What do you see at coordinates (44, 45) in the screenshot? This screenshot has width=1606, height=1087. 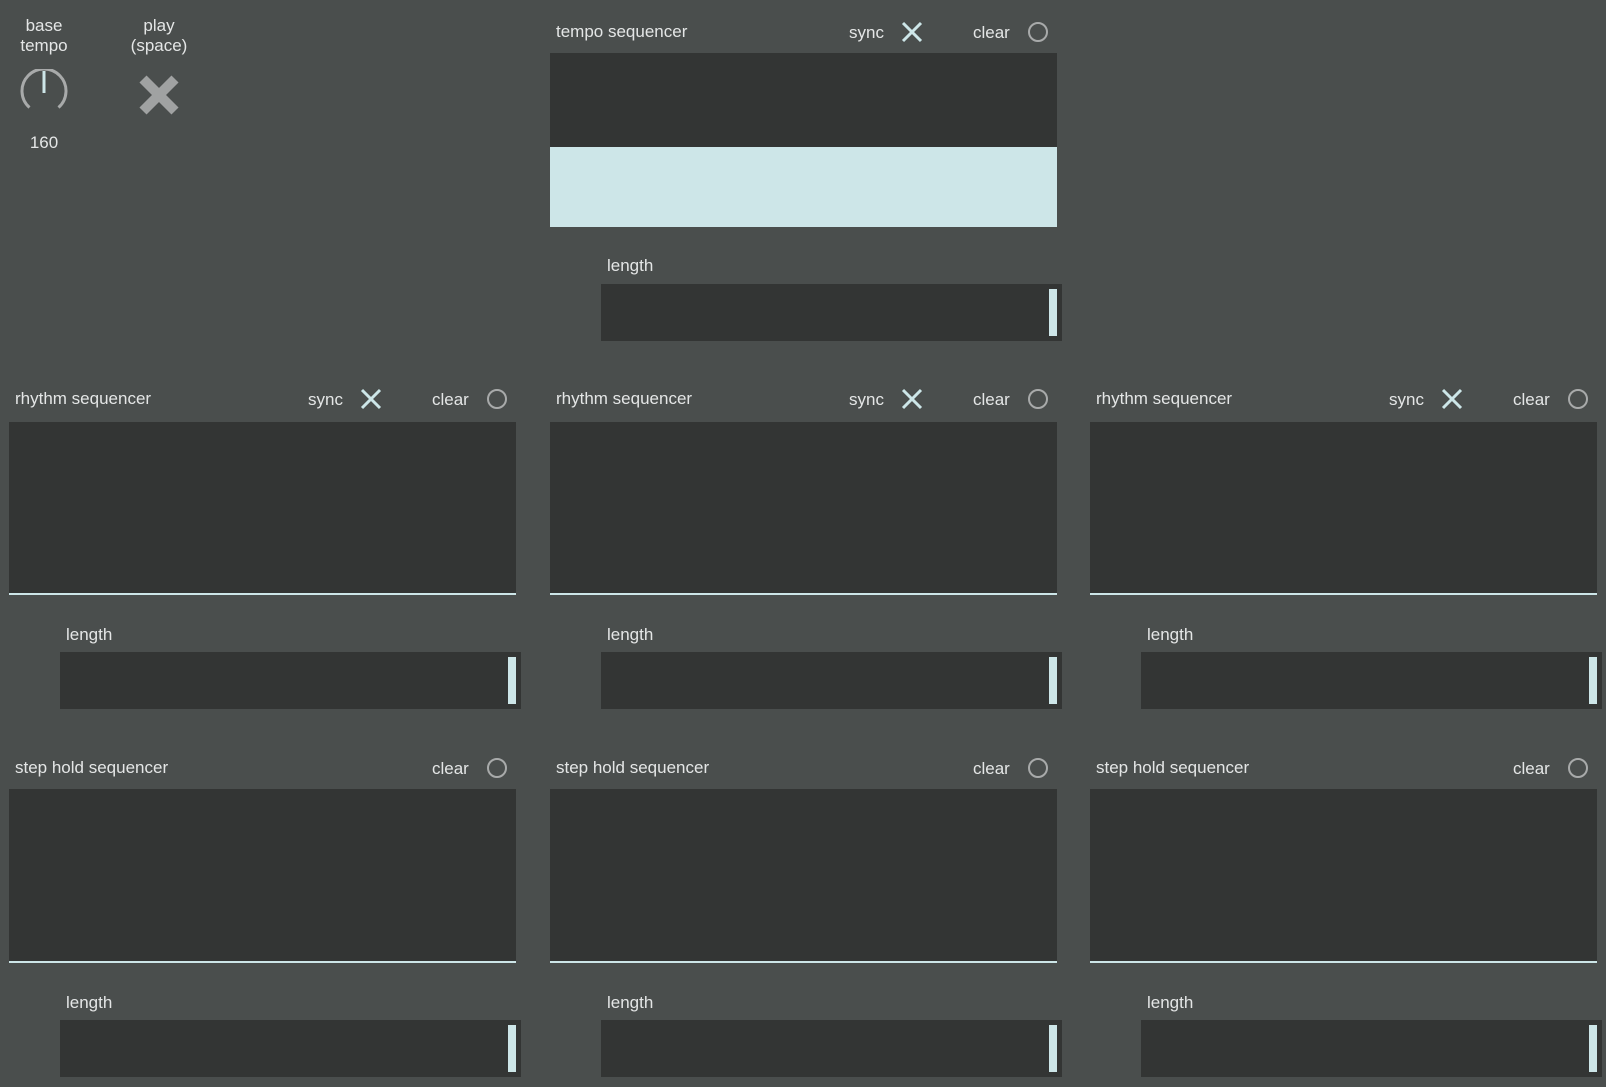 I see `base-tempo-label-line2: tempo` at bounding box center [44, 45].